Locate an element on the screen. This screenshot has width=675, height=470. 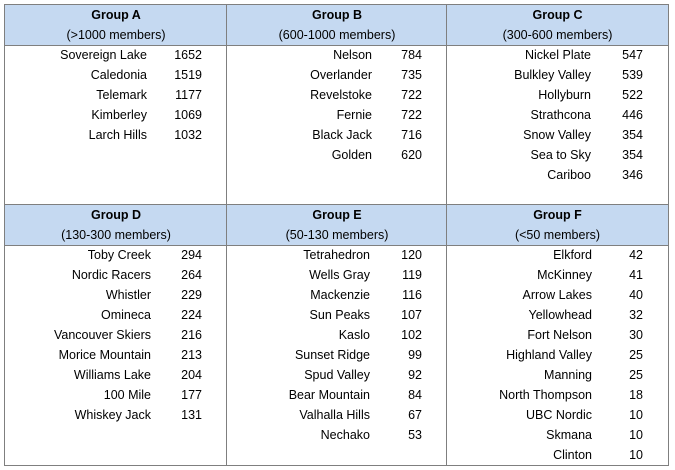
club-name: Morice Mountain is located at coordinates (104, 355).